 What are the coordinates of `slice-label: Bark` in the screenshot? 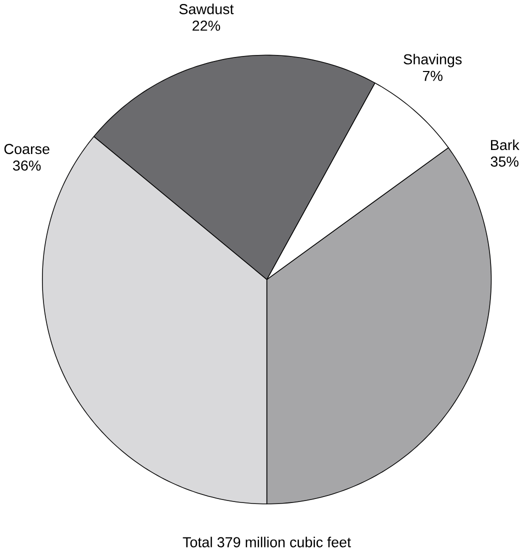 It's located at (505, 145).